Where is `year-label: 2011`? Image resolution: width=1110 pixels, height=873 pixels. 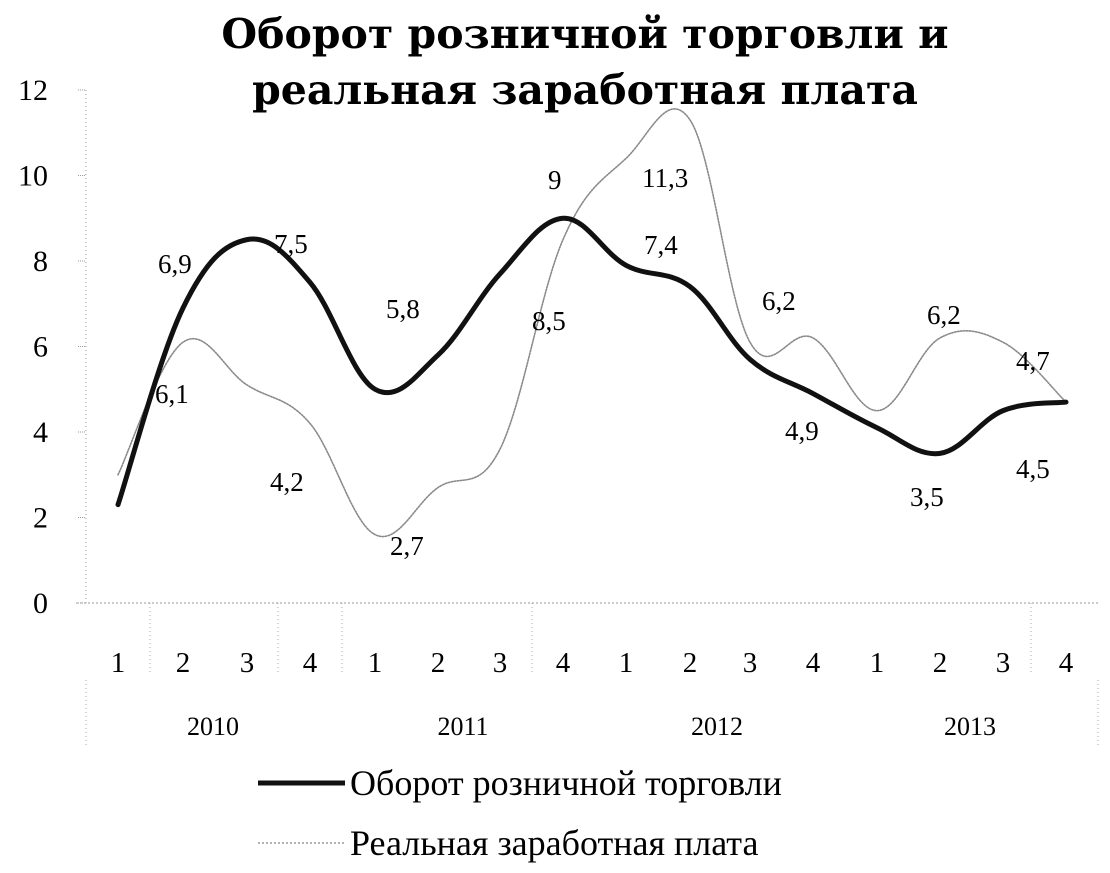 year-label: 2011 is located at coordinates (462, 726).